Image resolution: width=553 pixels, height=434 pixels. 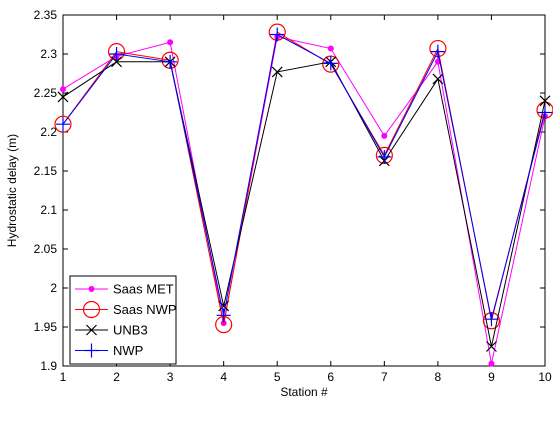 I want to click on legend-item: NWP, so click(x=109, y=350).